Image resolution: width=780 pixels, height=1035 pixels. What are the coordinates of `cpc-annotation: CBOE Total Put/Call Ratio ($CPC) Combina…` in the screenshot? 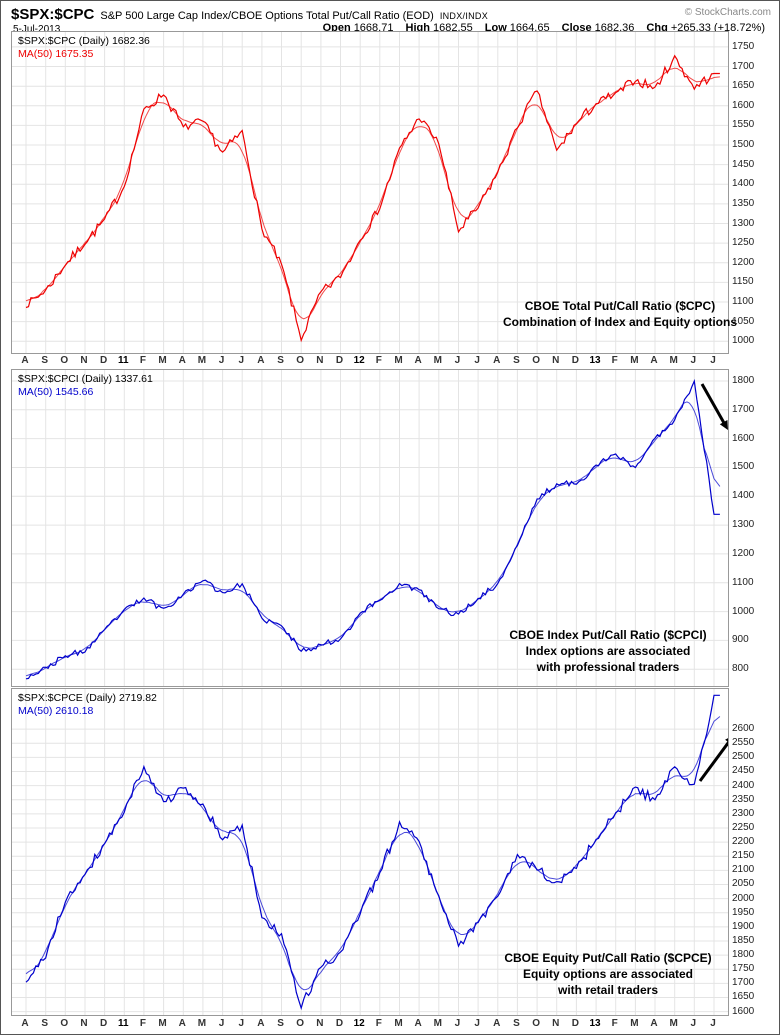 It's located at (609, 314).